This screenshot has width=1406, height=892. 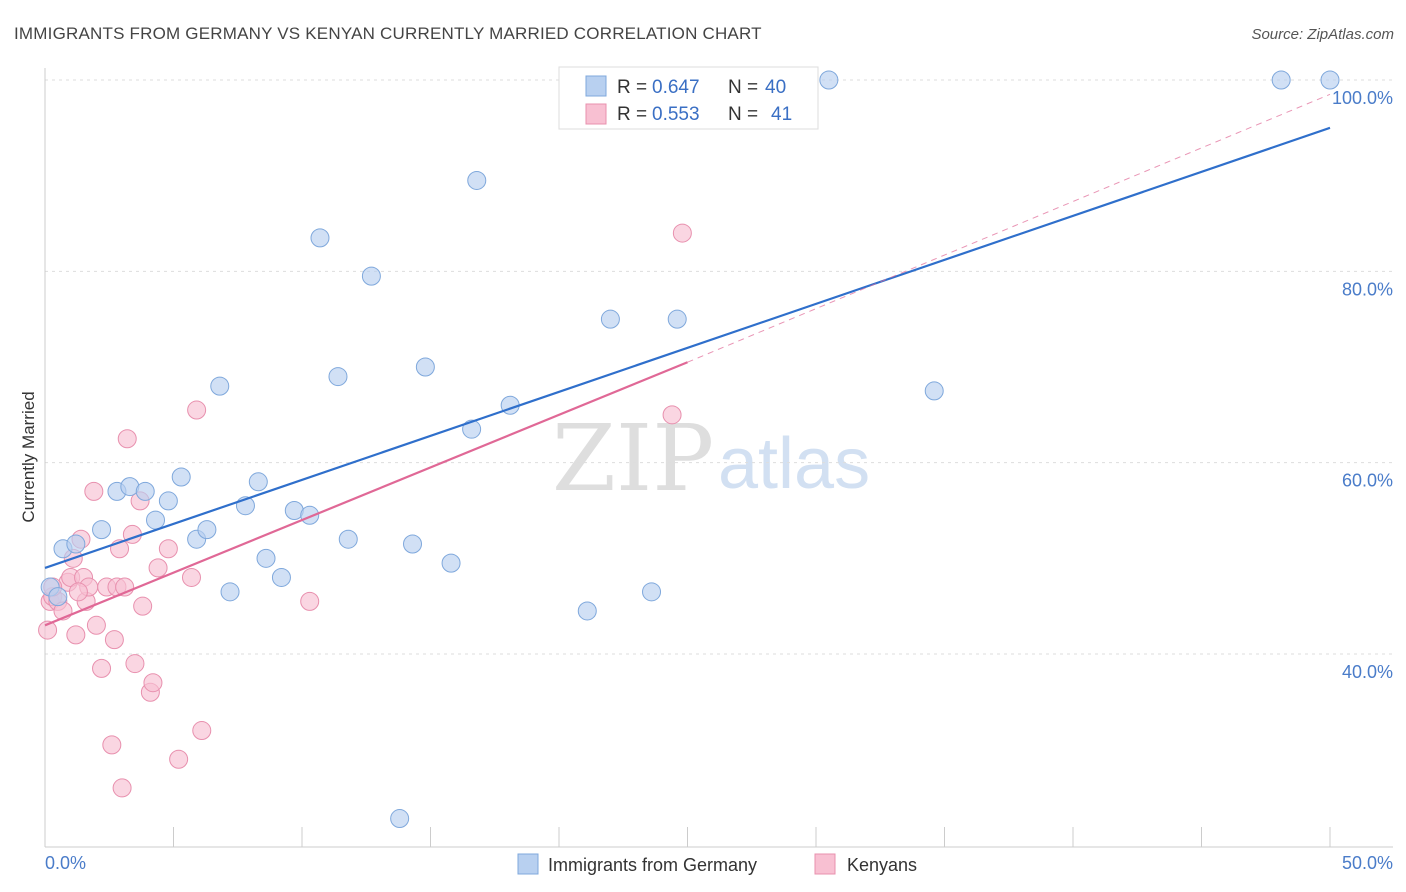 I want to click on series-legend: Immigrants from Germany Kenyans, so click(x=717, y=864).